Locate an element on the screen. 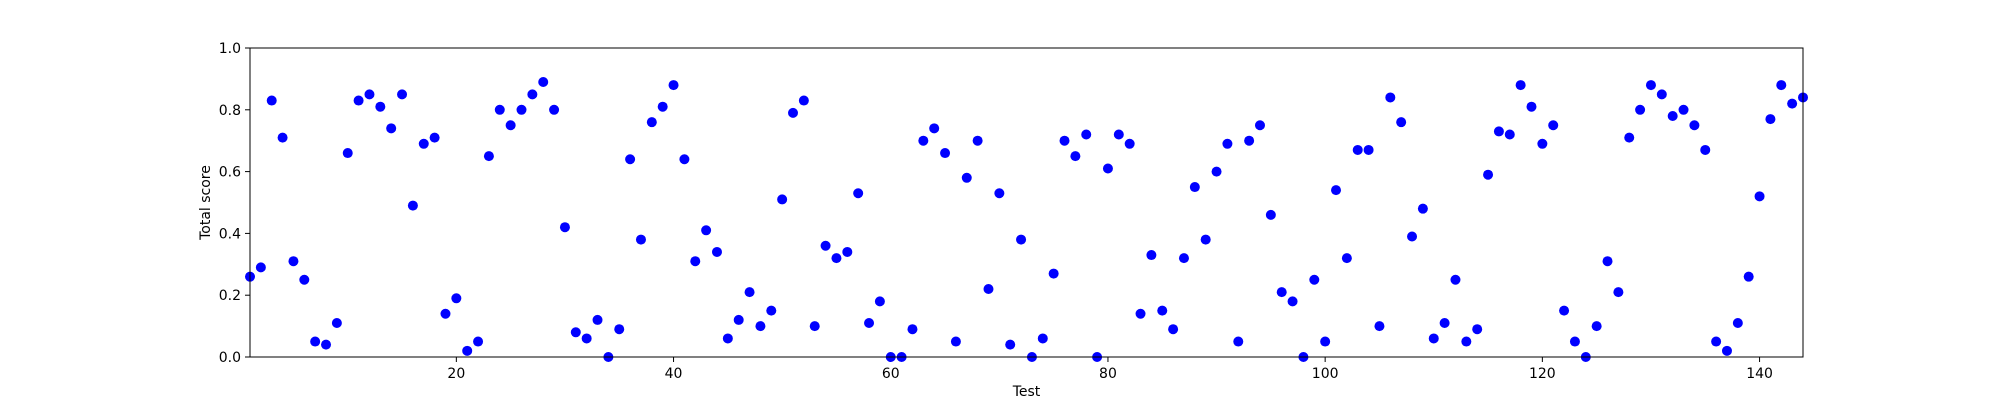 The height and width of the screenshot is (400, 2000). y-tick-label: 0.4 is located at coordinates (230, 234).